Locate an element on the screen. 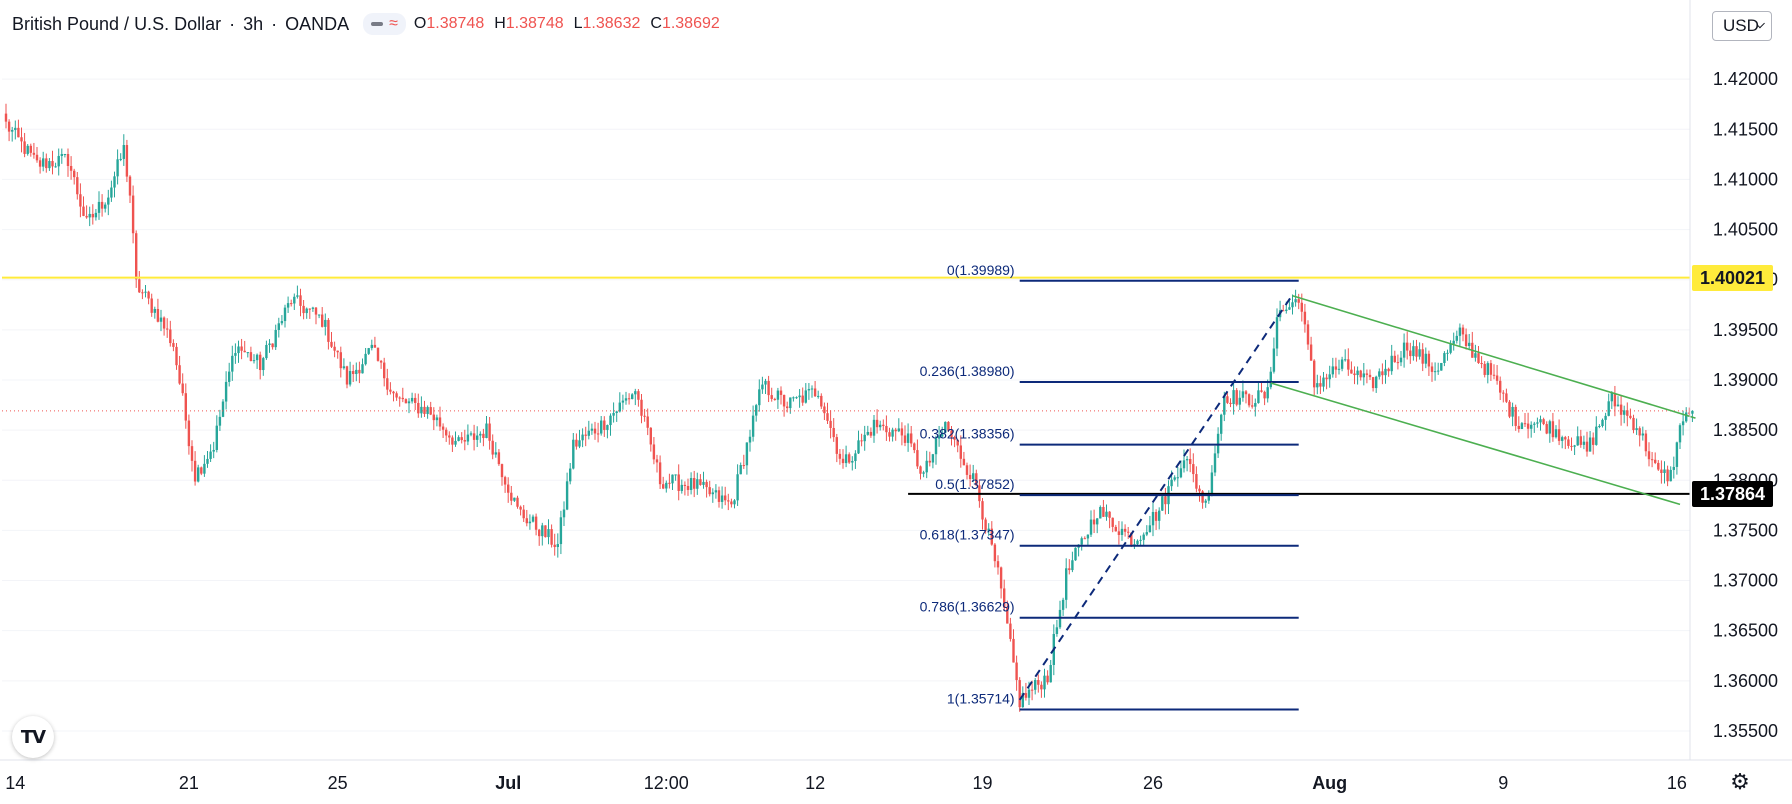  tradingview-logo-icon: TV is located at coordinates (33, 737).